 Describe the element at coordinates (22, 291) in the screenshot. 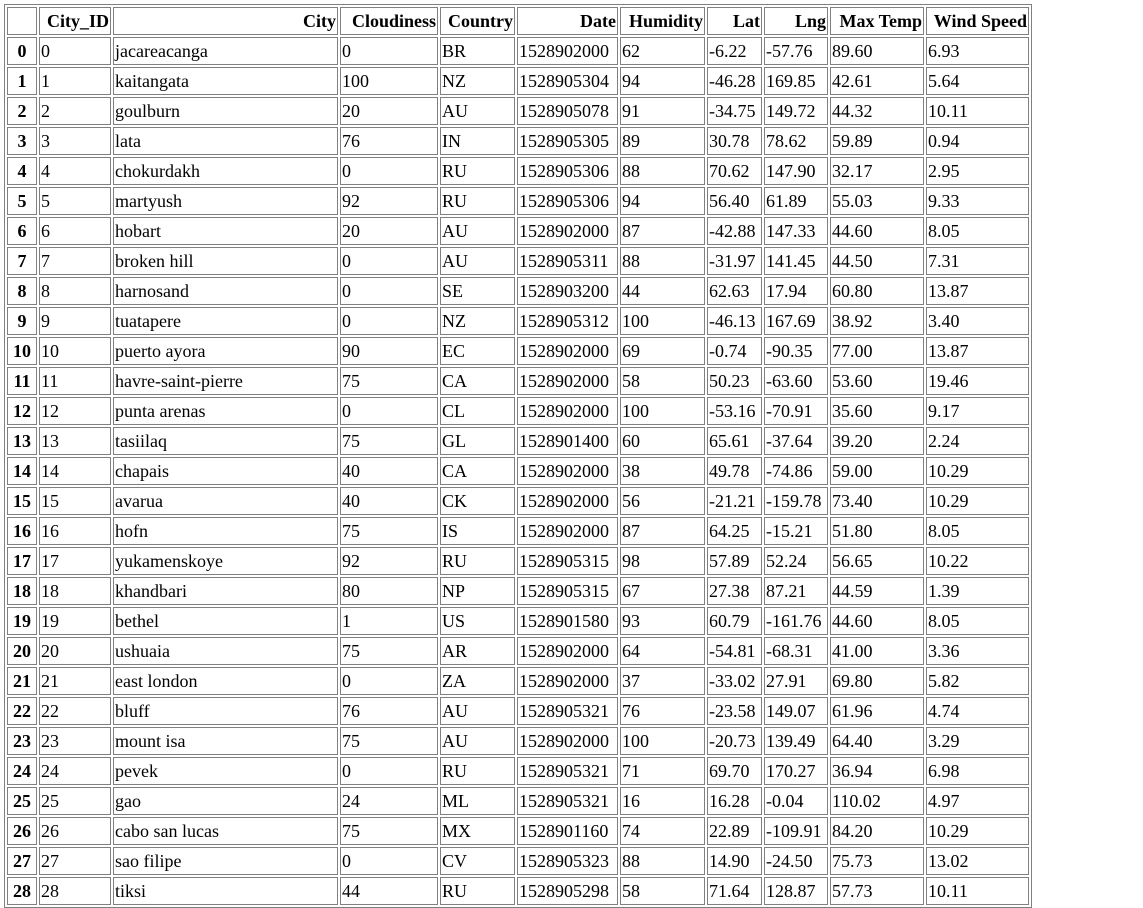

I see `row-index: 8` at that location.